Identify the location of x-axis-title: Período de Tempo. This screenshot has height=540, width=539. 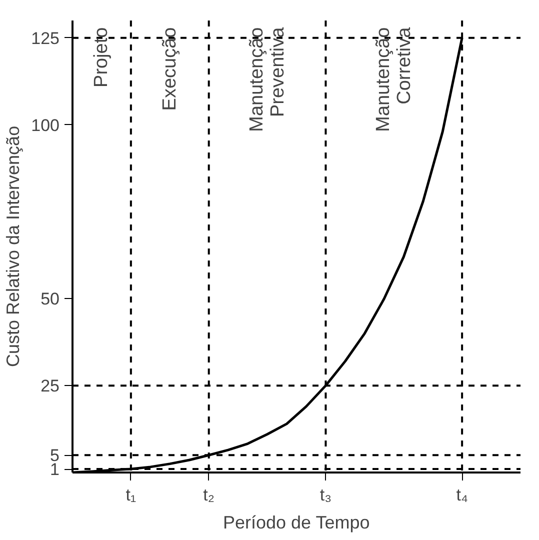
(296, 522).